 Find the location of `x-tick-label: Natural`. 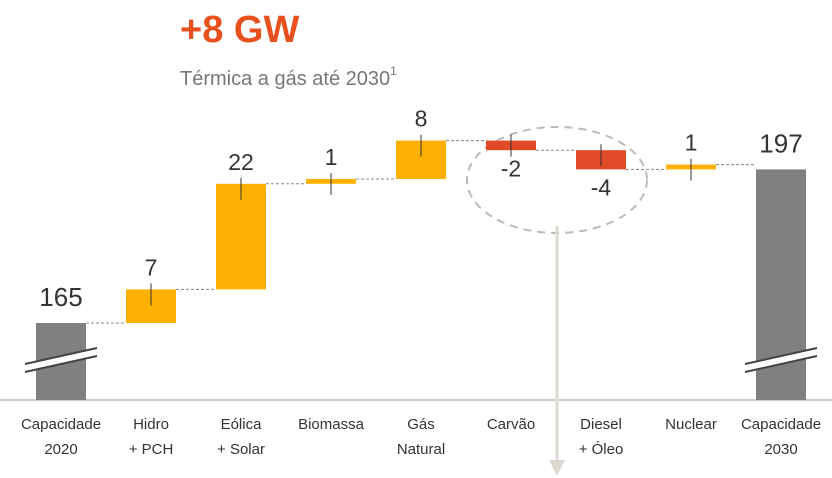

x-tick-label: Natural is located at coordinates (421, 449).